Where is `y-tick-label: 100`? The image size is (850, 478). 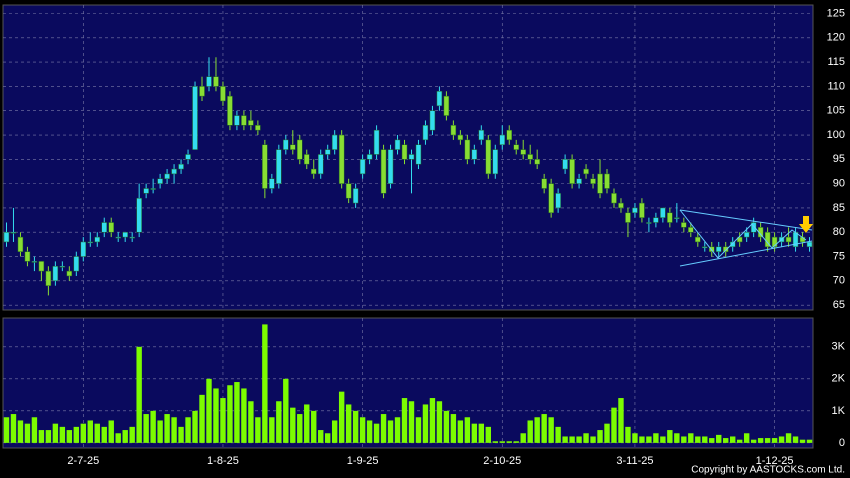 y-tick-label: 100 is located at coordinates (836, 135).